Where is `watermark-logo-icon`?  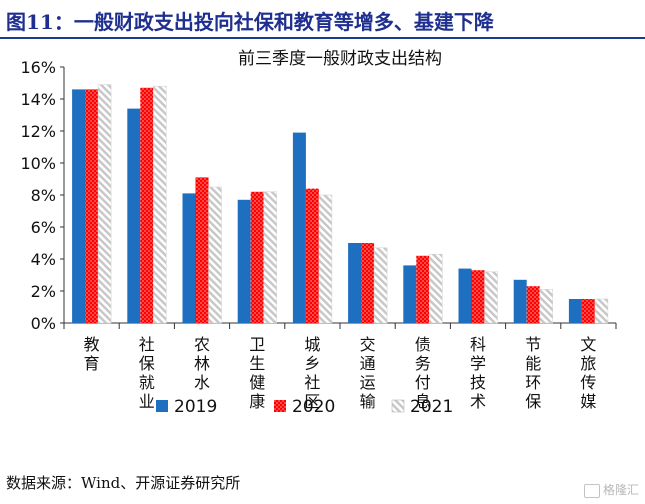
watermark-logo-icon is located at coordinates (591, 490).